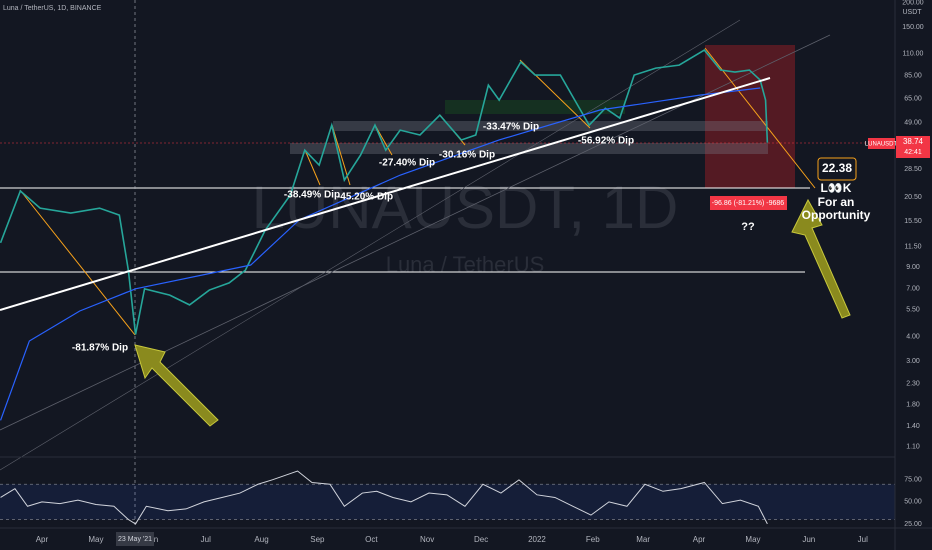 This screenshot has height=550, width=932. What do you see at coordinates (913, 98) in the screenshot?
I see `y-tick-label: 65.00` at bounding box center [913, 98].